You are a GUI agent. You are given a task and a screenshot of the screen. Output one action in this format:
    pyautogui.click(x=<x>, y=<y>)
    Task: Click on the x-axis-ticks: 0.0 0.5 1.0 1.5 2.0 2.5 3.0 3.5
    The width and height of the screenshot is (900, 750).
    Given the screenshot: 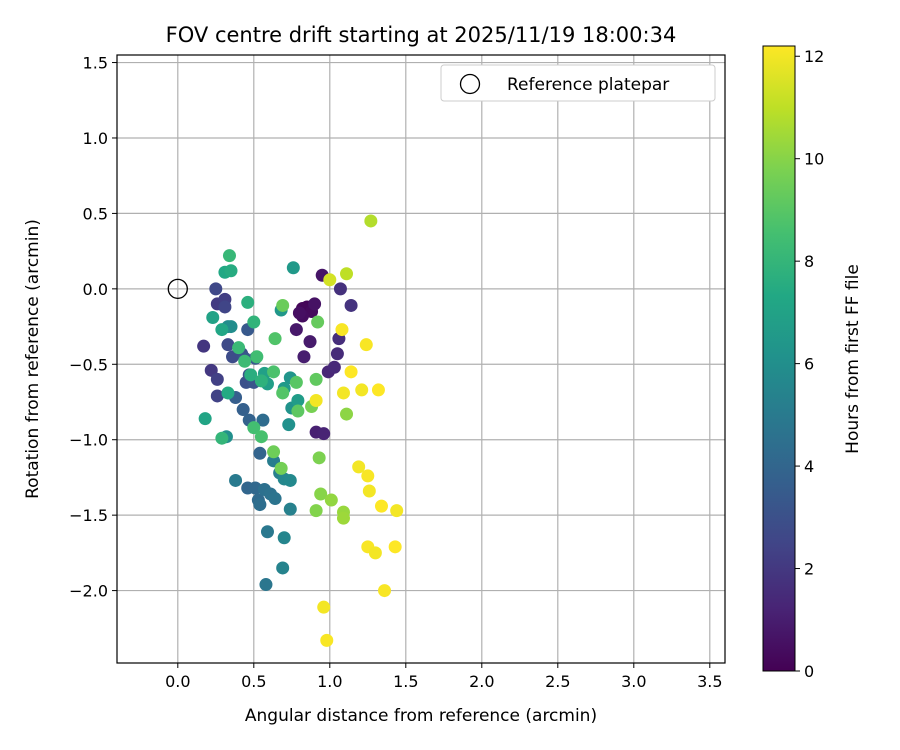 What is the action you would take?
    pyautogui.click(x=444, y=677)
    